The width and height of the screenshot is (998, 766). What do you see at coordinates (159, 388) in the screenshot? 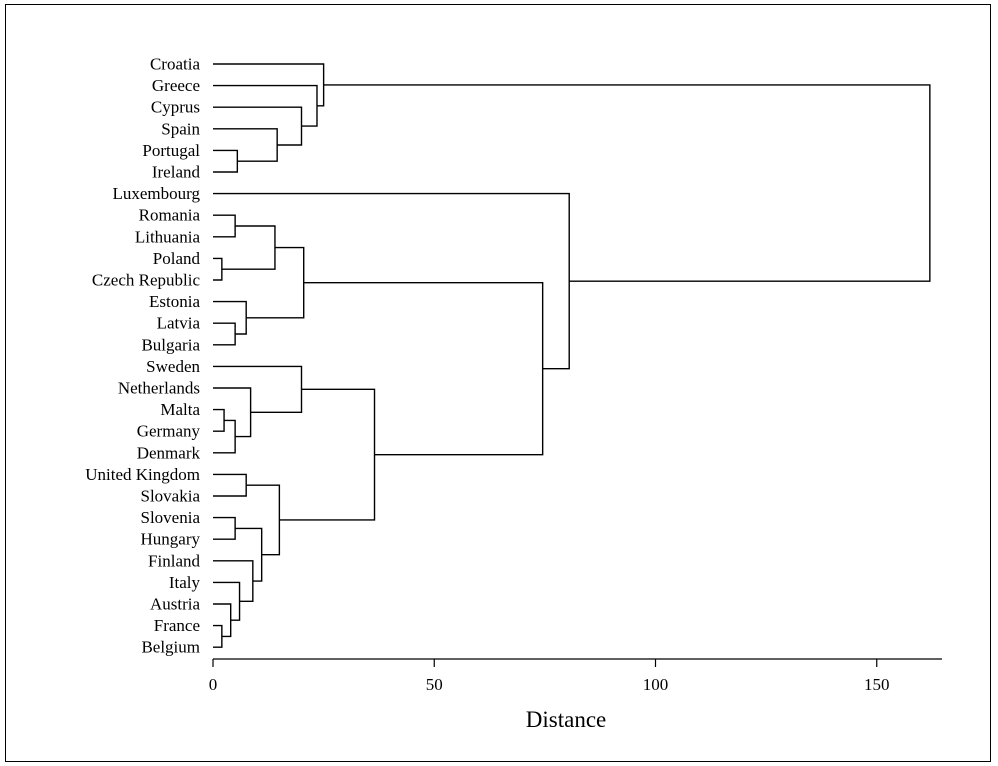
I see `leaf-label: Netherlands` at bounding box center [159, 388].